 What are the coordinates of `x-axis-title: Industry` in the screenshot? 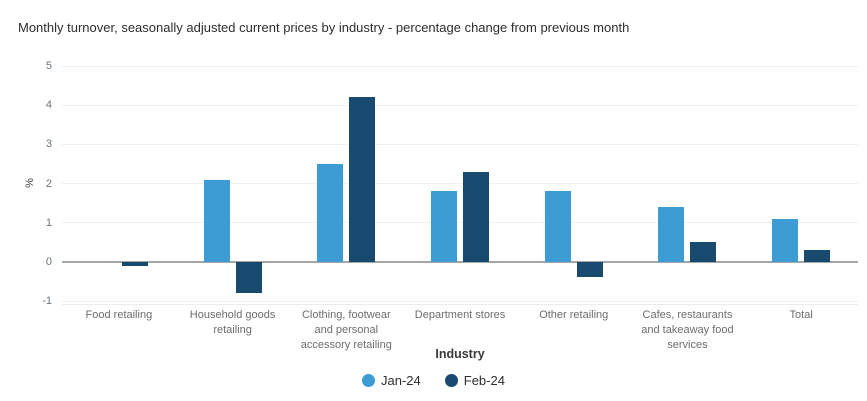 It's located at (460, 354).